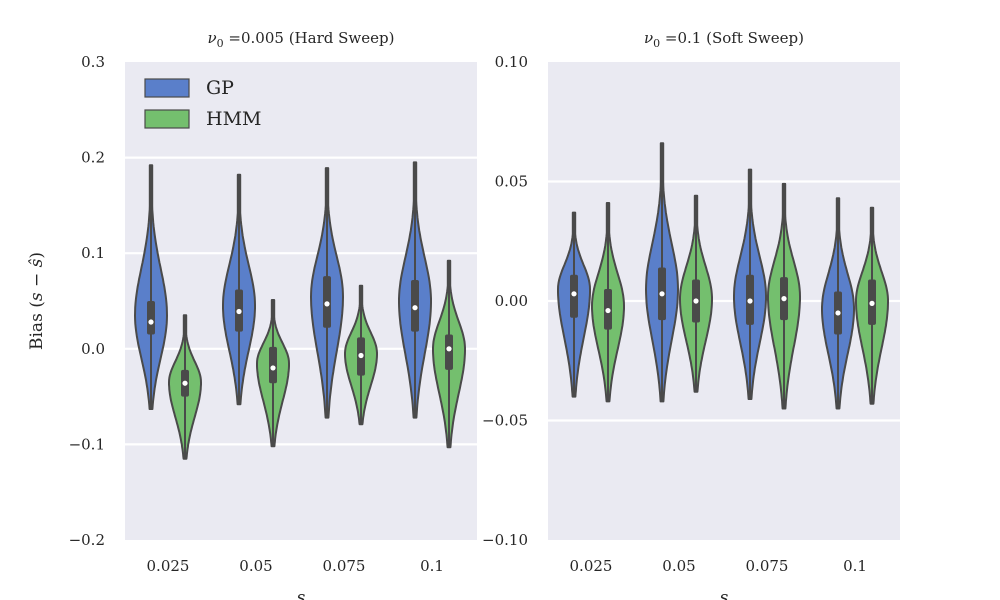  I want to click on y-tick-label: 0.2, so click(93, 158).